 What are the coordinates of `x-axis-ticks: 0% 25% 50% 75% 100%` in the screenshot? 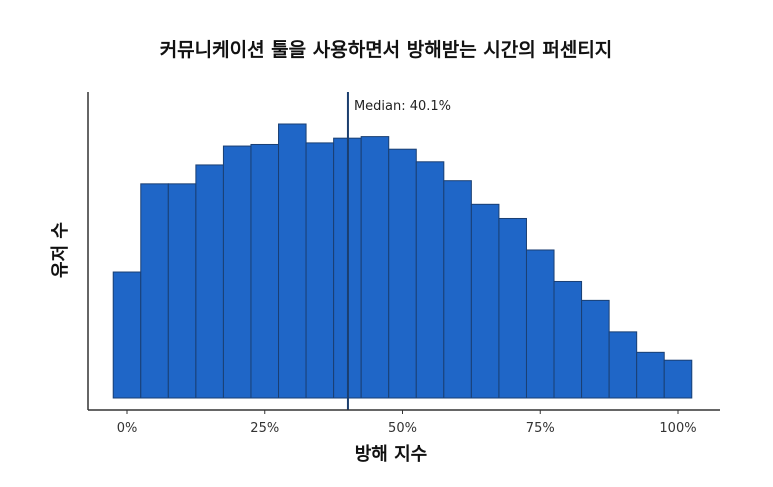 It's located at (407, 423).